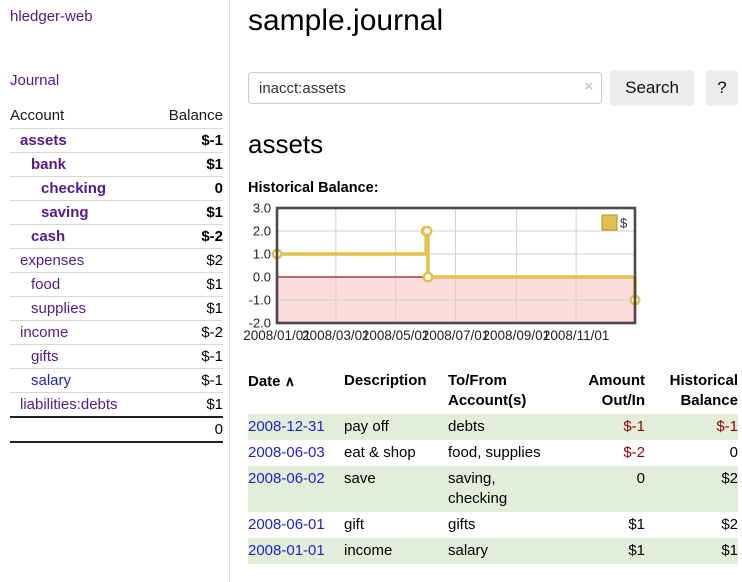 This screenshot has height=582, width=742. Describe the element at coordinates (48, 236) in the screenshot. I see `account-link: cash` at that location.